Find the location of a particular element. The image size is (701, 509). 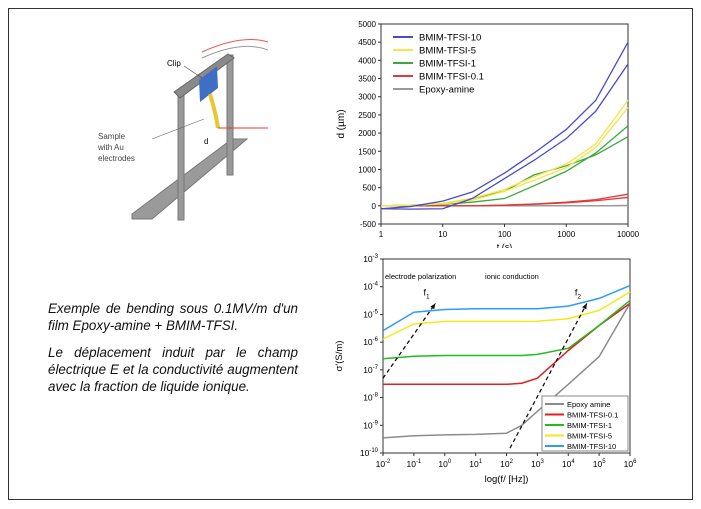

y-tick-label: 10⁻⁹ is located at coordinates (370, 425).